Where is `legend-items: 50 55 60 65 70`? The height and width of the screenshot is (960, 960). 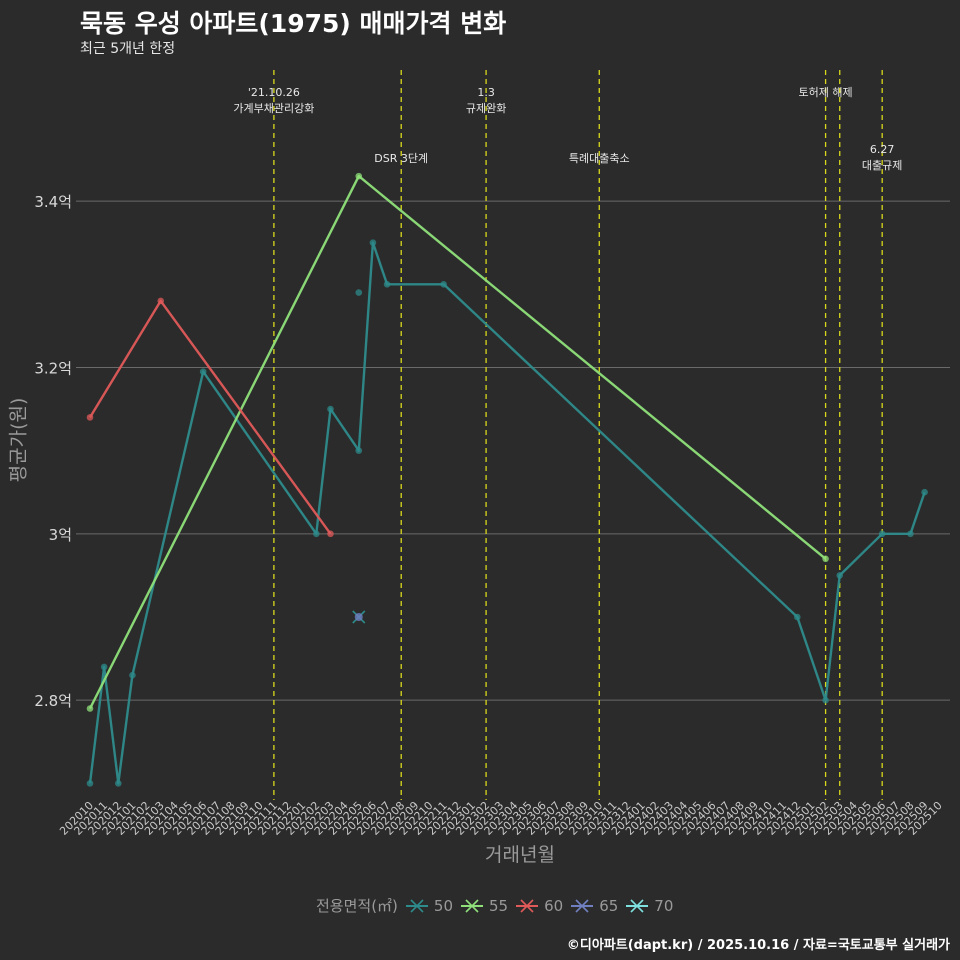 legend-items: 50 55 60 65 70 is located at coordinates (543, 906).